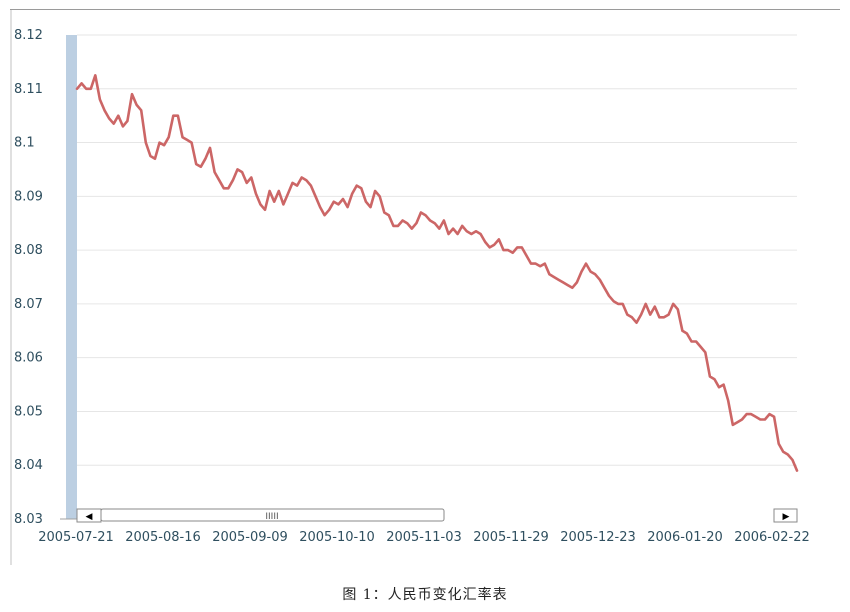 This screenshot has height=612, width=850. I want to click on chevron-right-icon: ▶, so click(786, 517).